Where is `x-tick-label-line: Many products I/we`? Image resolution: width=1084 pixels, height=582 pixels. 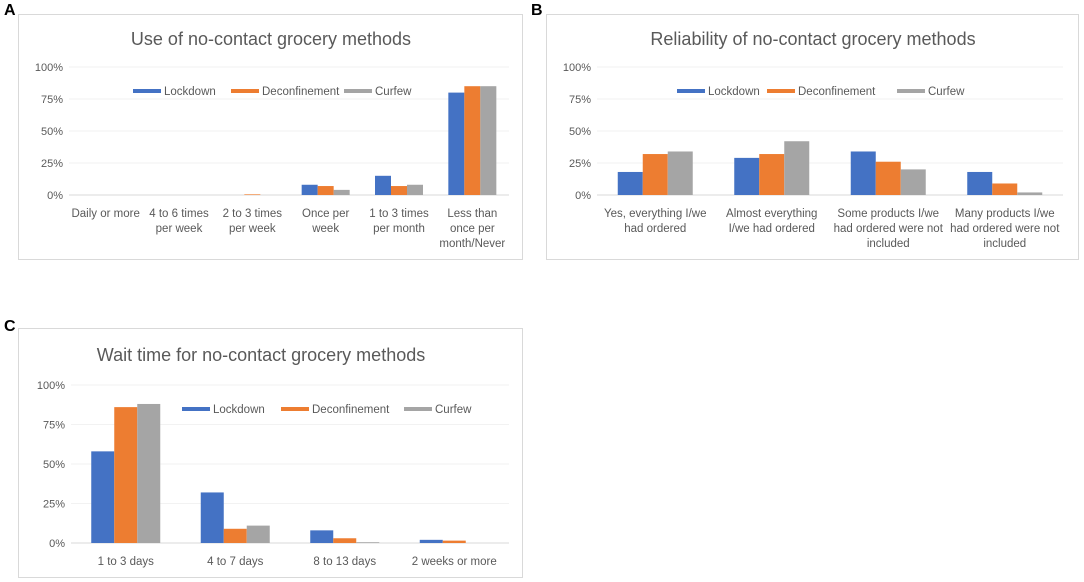
x-tick-label-line: Many products I/we is located at coordinates (1005, 214).